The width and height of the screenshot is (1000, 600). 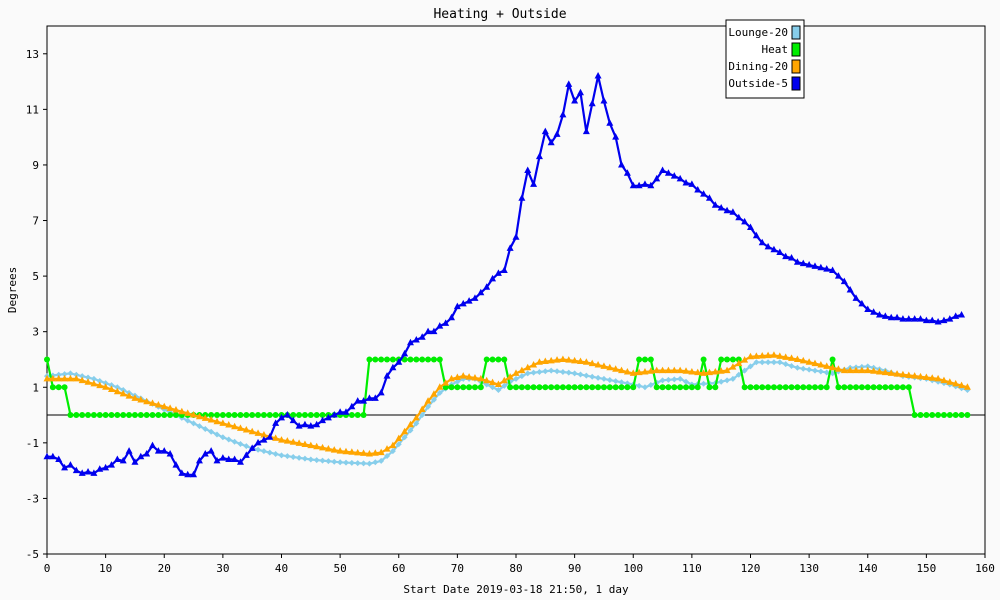 I want to click on legend: Lounge-20 Heat Dining-20 Outside-5, so click(x=765, y=59).